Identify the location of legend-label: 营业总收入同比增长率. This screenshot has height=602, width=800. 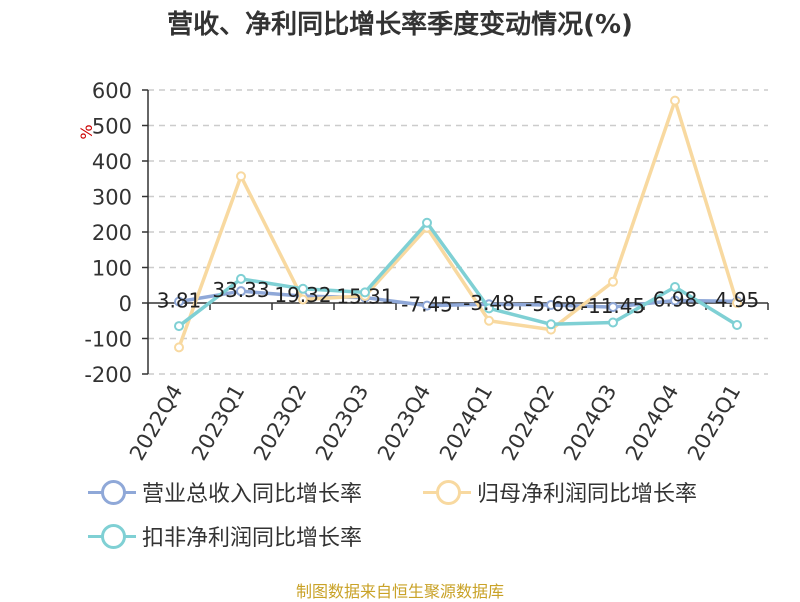
(252, 494).